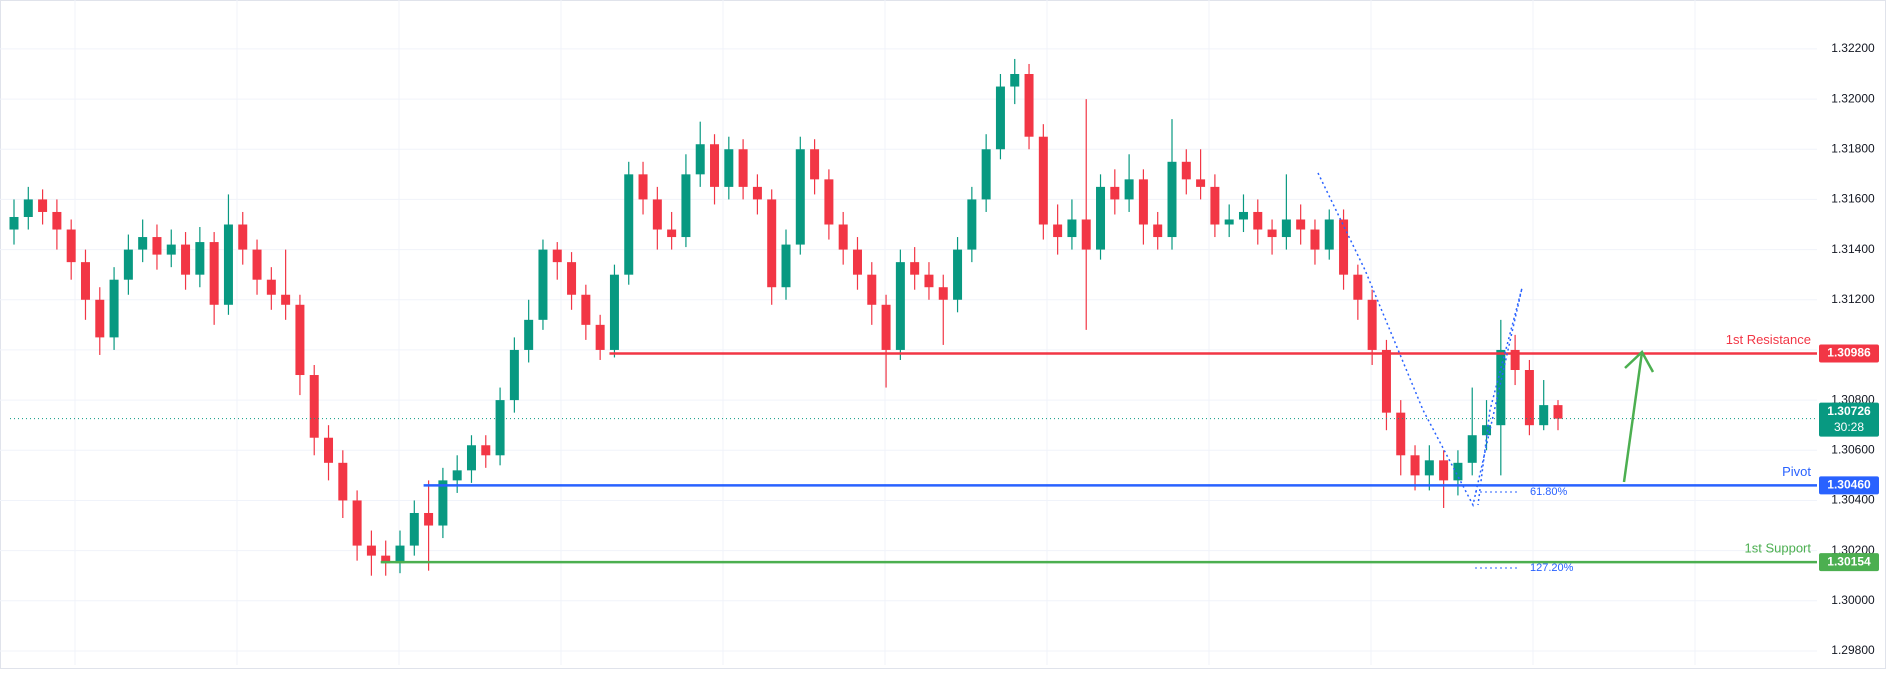 The image size is (1886, 674). What do you see at coordinates (1853, 449) in the screenshot?
I see `y-tick-label: 1.30600` at bounding box center [1853, 449].